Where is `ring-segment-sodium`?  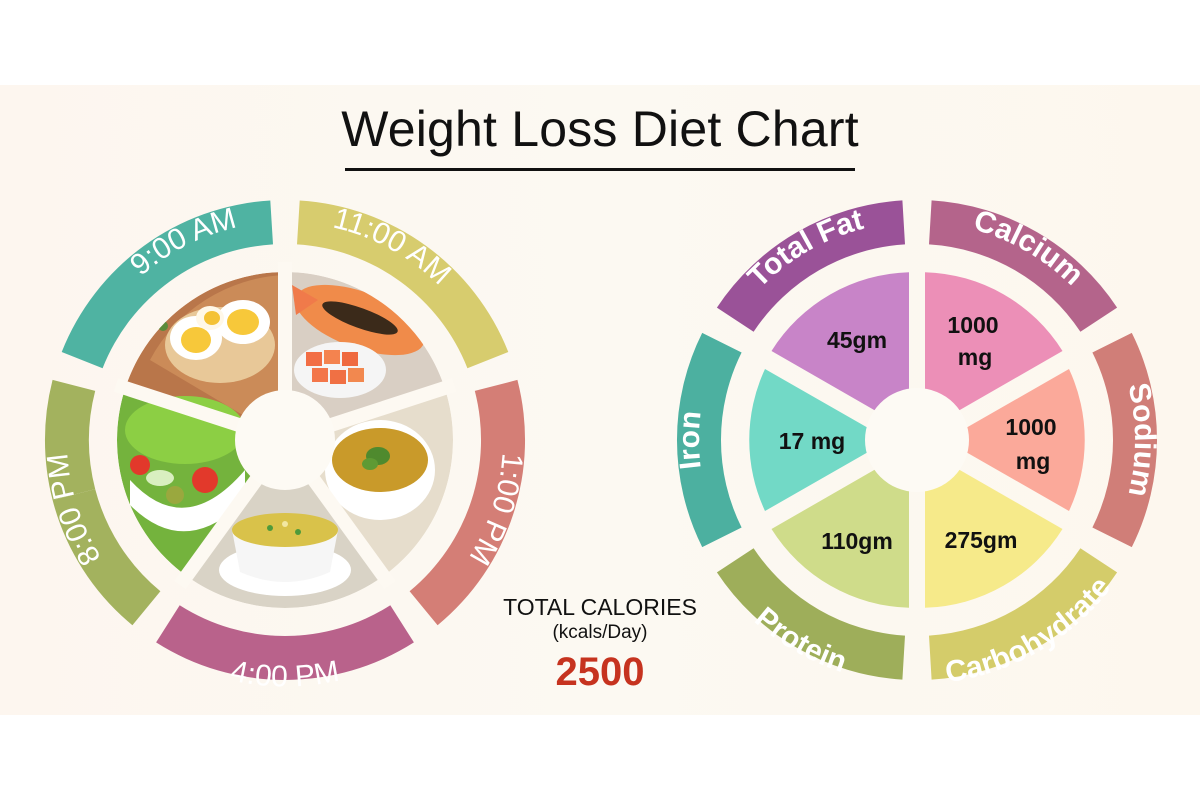 ring-segment-sodium is located at coordinates (1125, 440).